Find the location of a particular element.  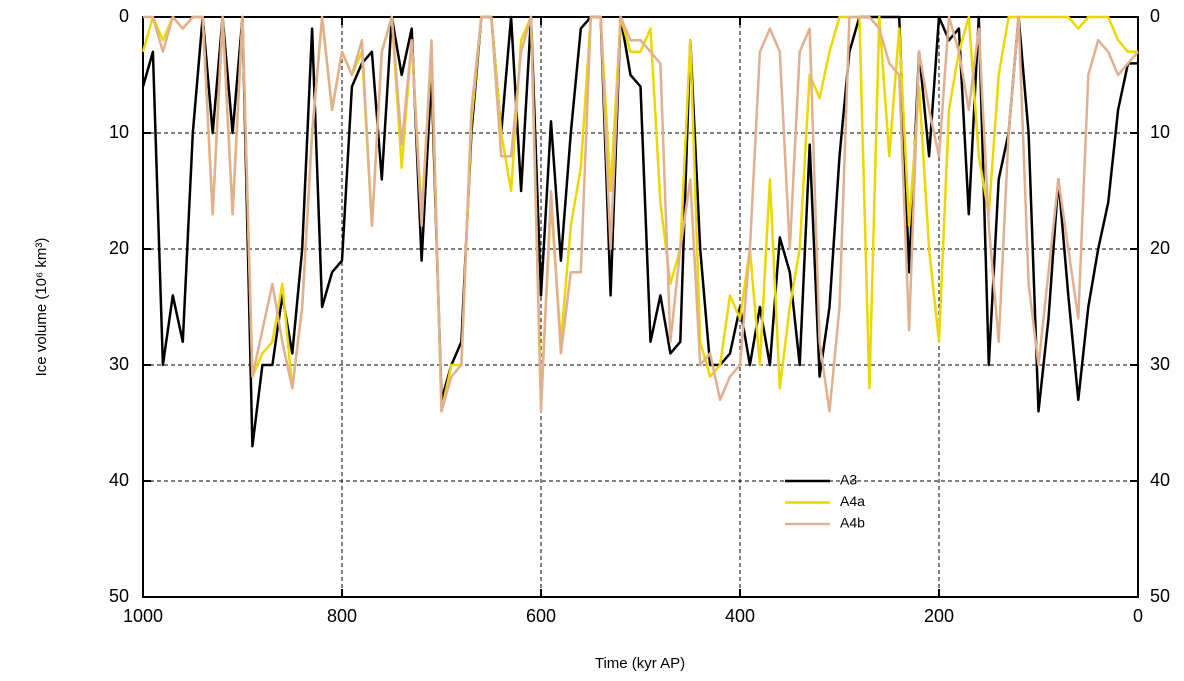

y-tick-label: 40 is located at coordinates (119, 480).